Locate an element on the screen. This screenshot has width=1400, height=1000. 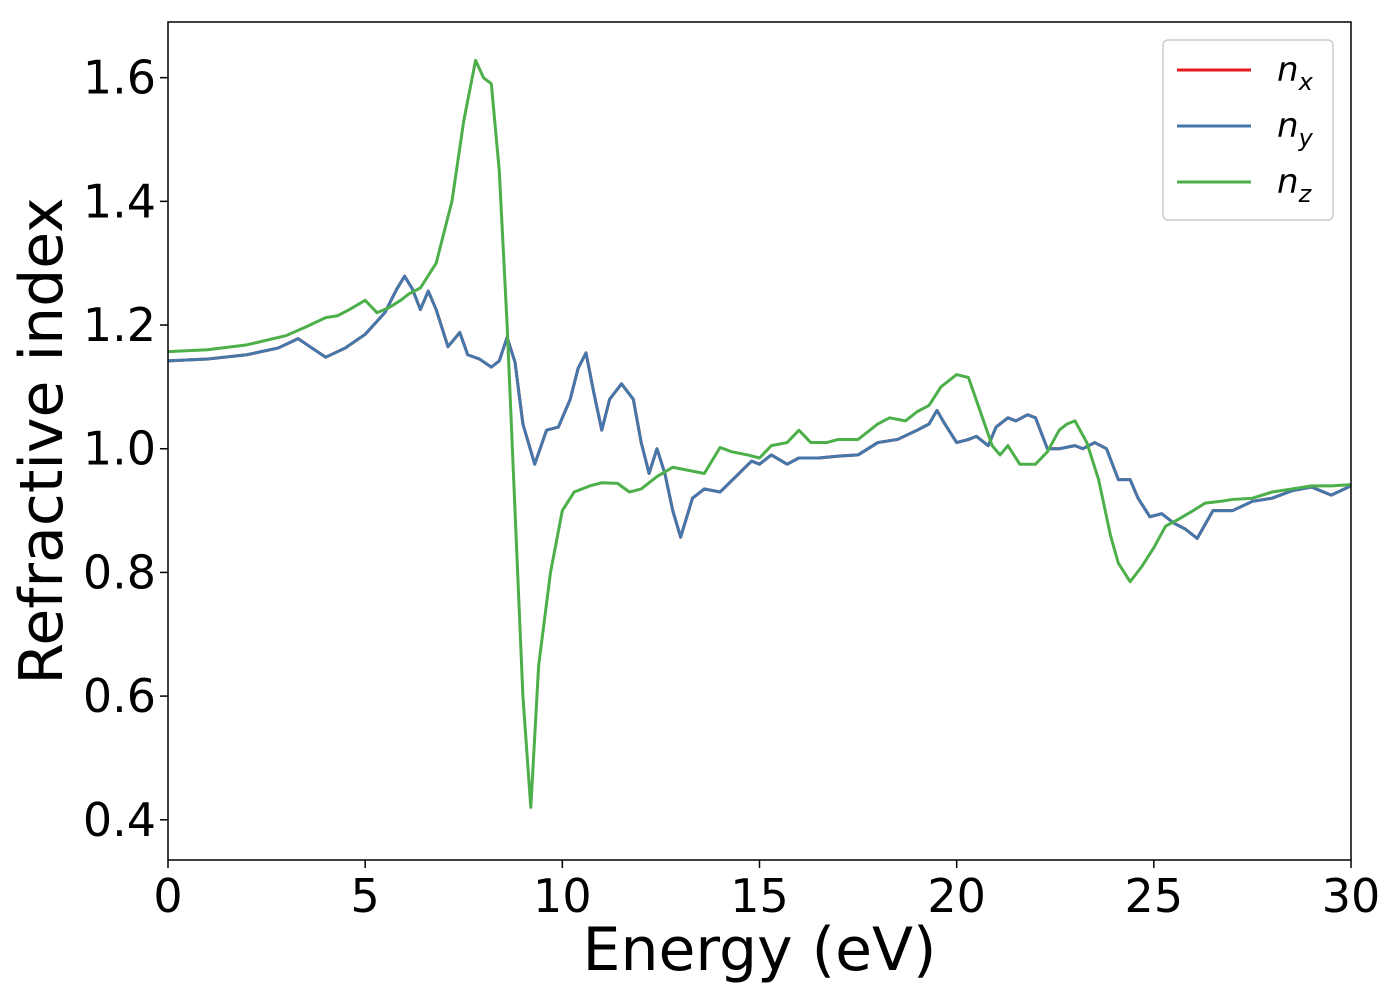
y-tick-label: 1.6 is located at coordinates (119, 78).